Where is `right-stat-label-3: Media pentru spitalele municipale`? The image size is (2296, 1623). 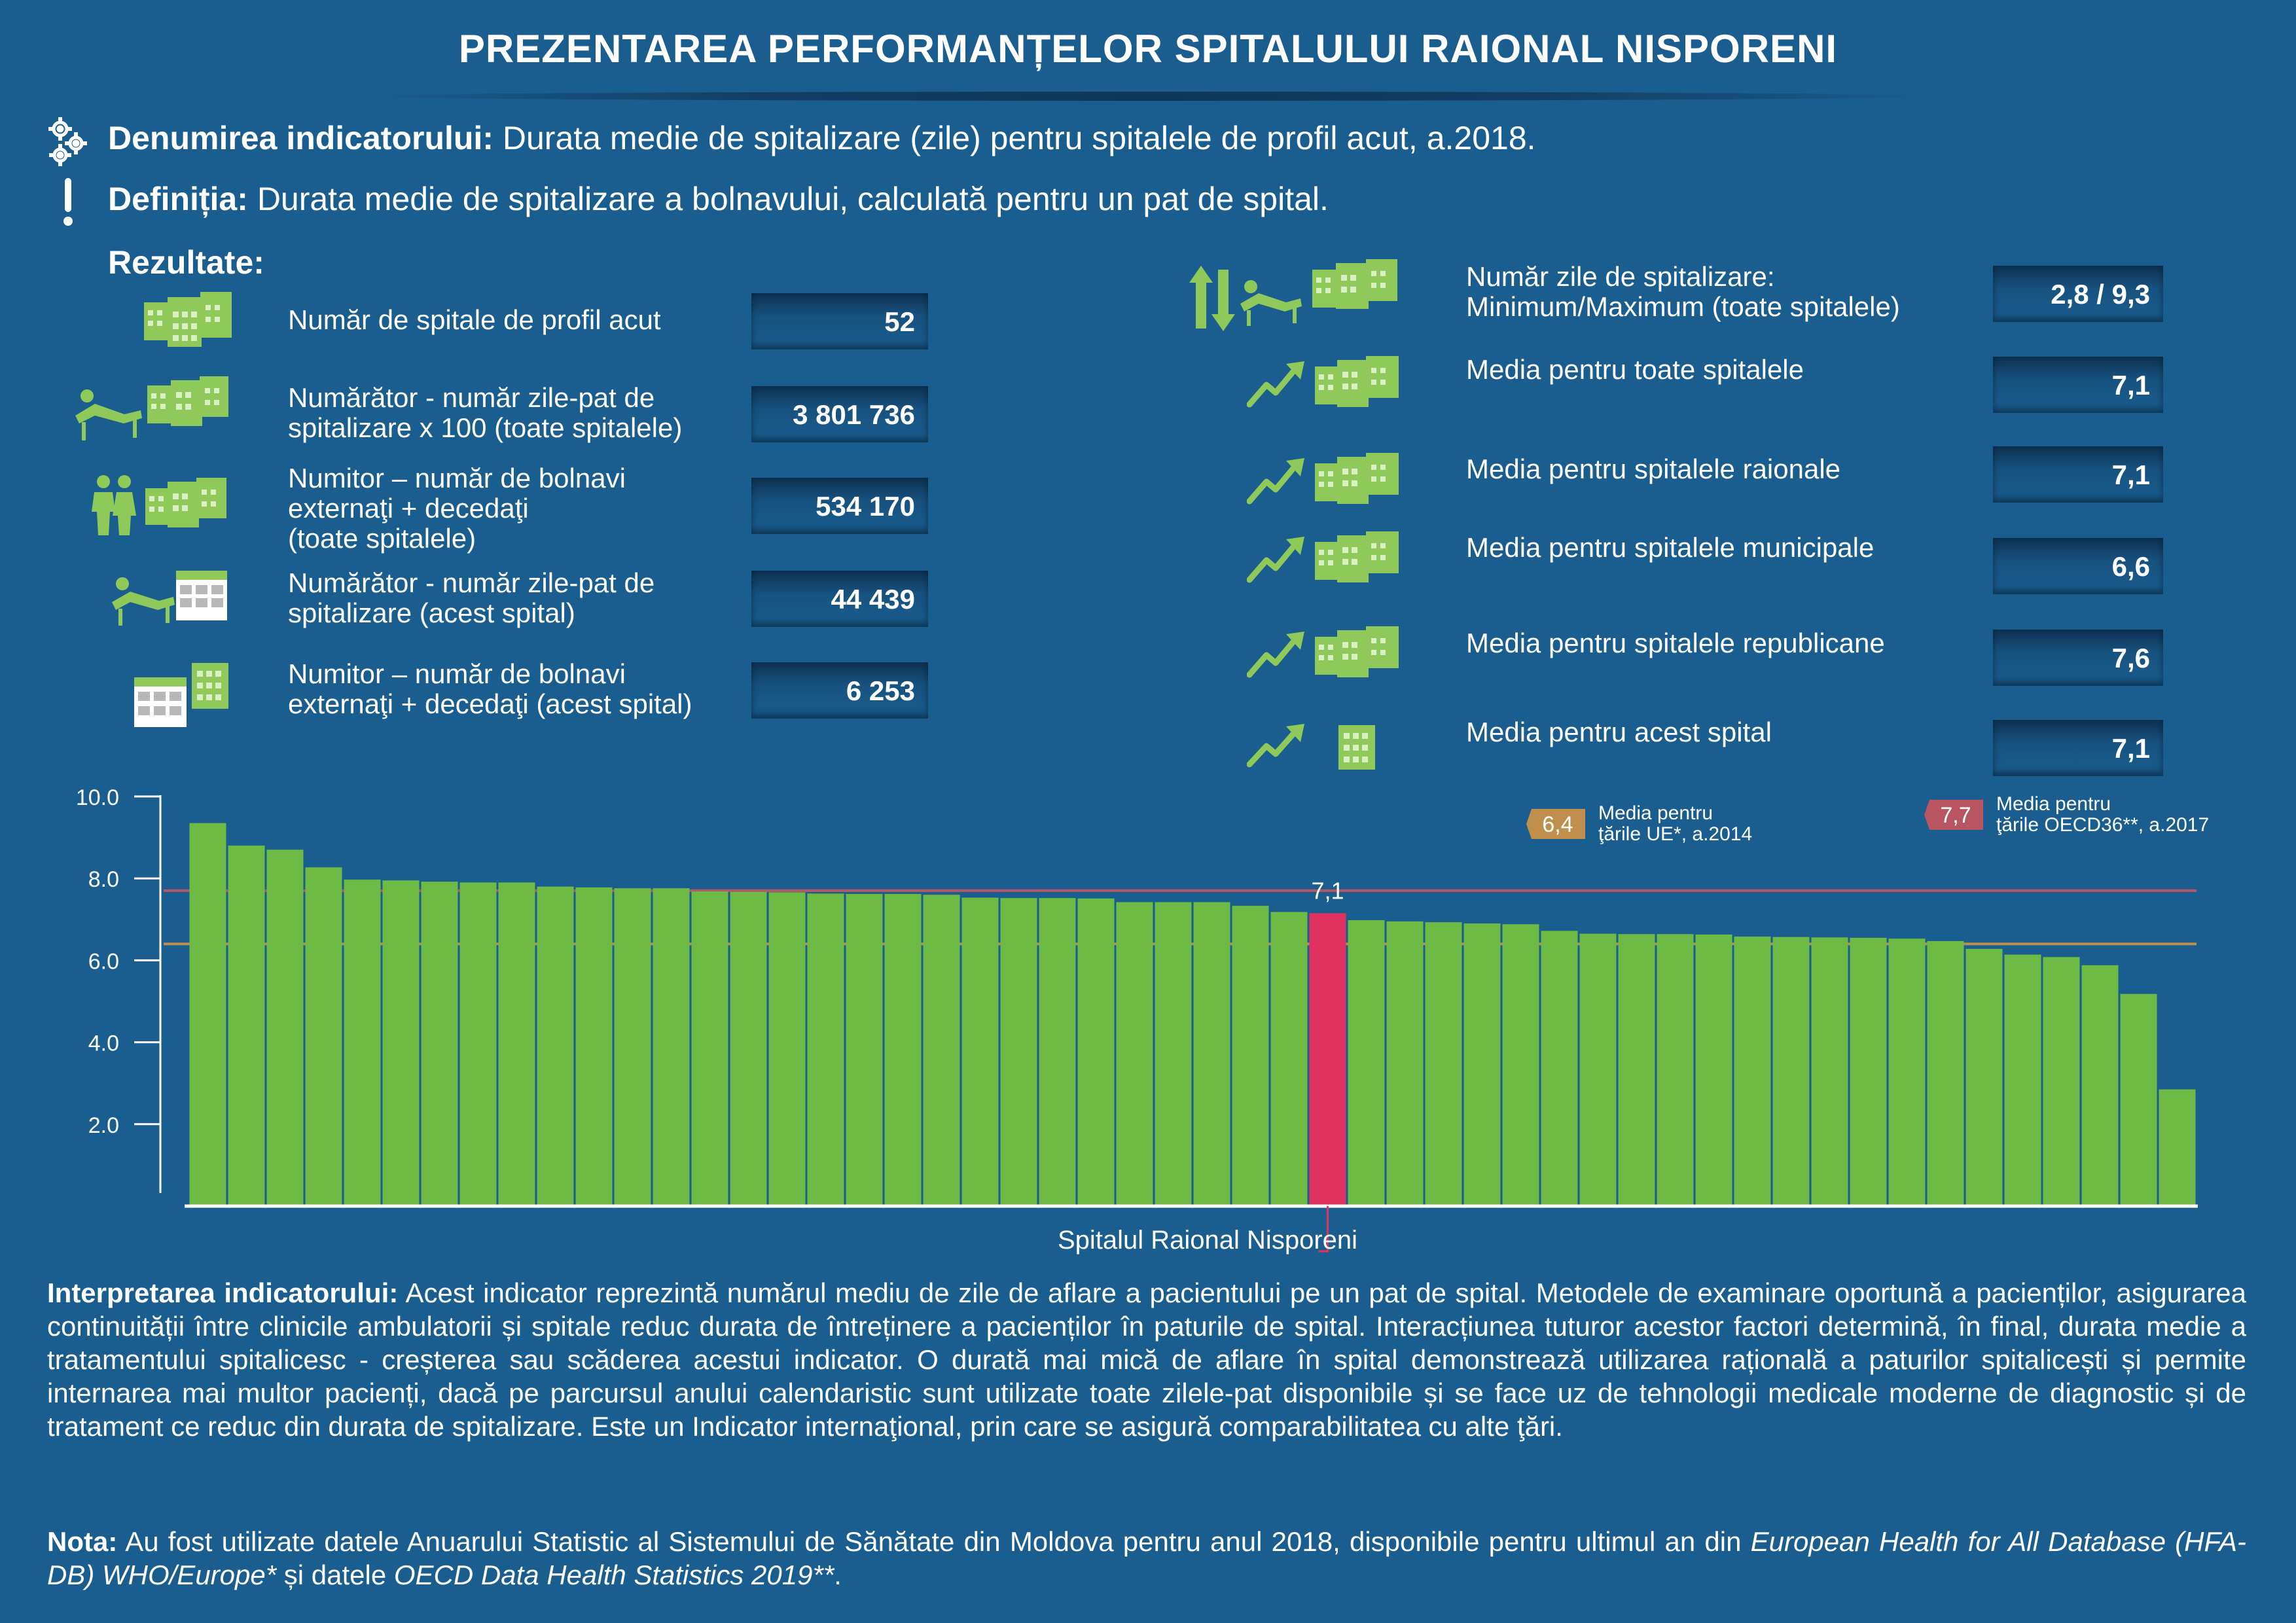 right-stat-label-3: Media pentru spitalele municipale is located at coordinates (1670, 547).